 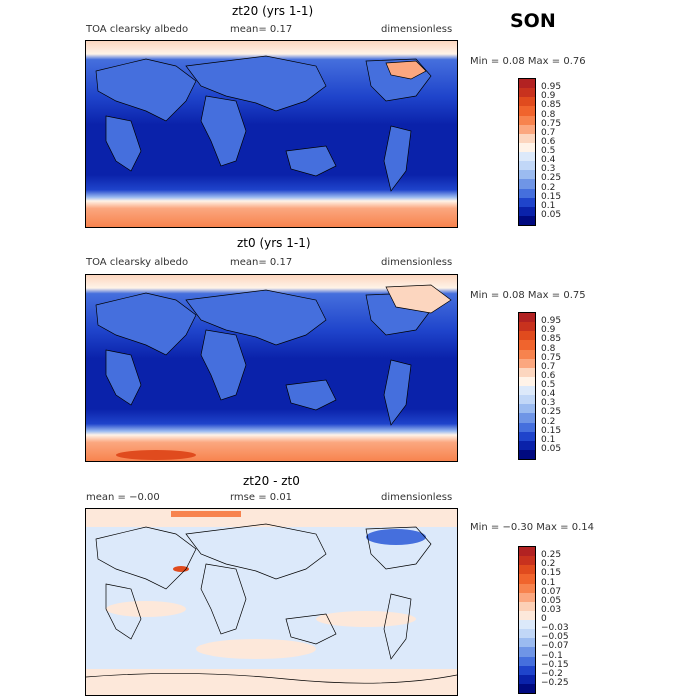 What do you see at coordinates (548, 375) in the screenshot?
I see `colorbar-tick-label: 0.6` at bounding box center [548, 375].